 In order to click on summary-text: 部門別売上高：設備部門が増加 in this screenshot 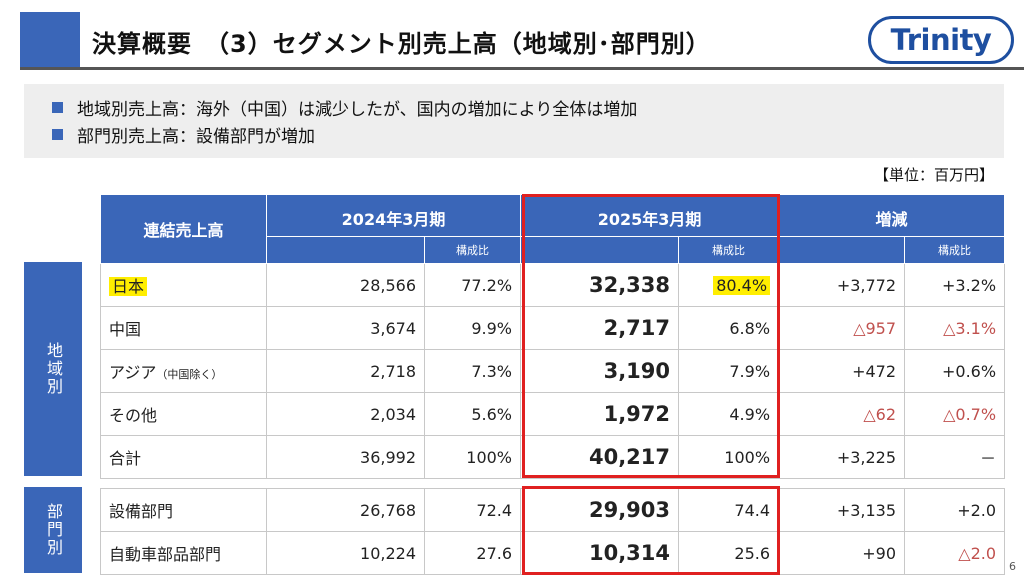, I will do `click(196, 137)`.